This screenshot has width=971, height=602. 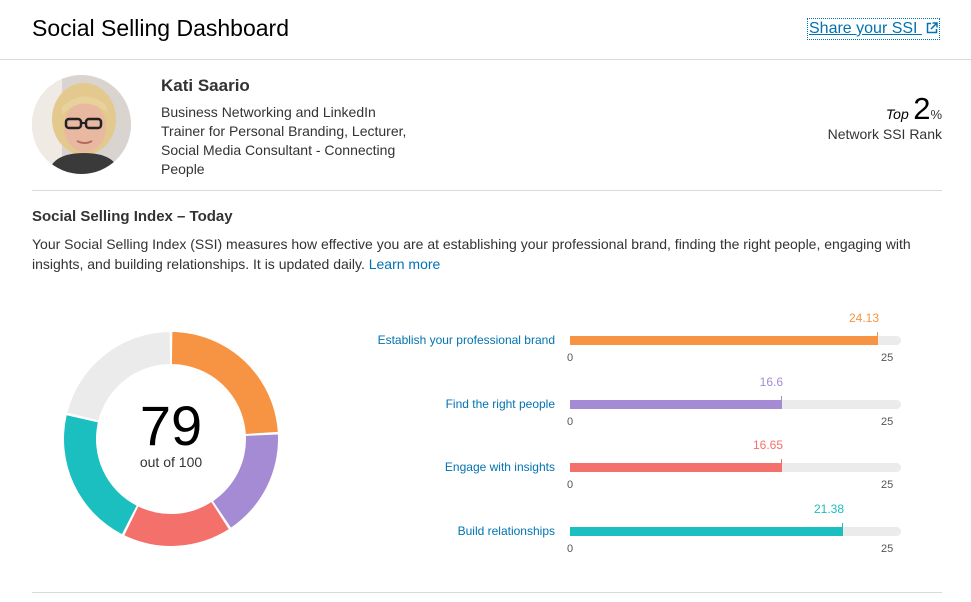 What do you see at coordinates (205, 85) in the screenshot?
I see `profile-name: Kati Saario` at bounding box center [205, 85].